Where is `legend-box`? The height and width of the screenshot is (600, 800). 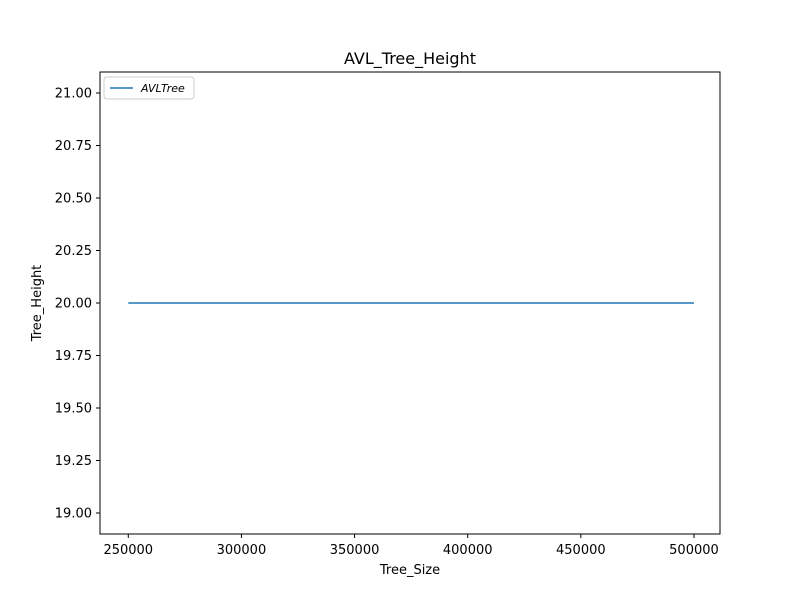 legend-box is located at coordinates (149, 88).